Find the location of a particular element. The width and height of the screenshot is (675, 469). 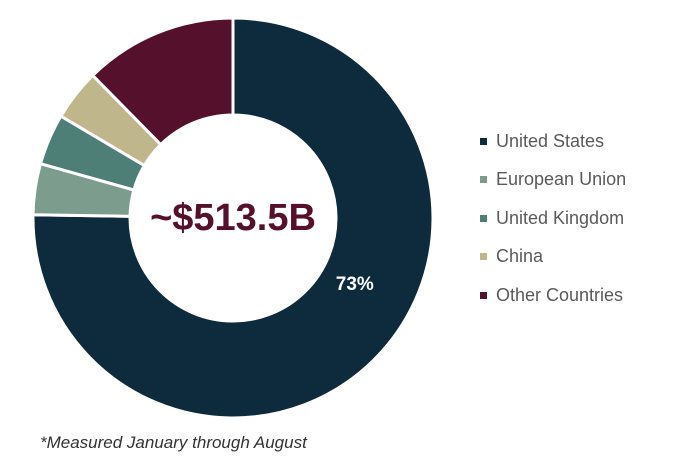

slice-other-countries is located at coordinates (162, 81).